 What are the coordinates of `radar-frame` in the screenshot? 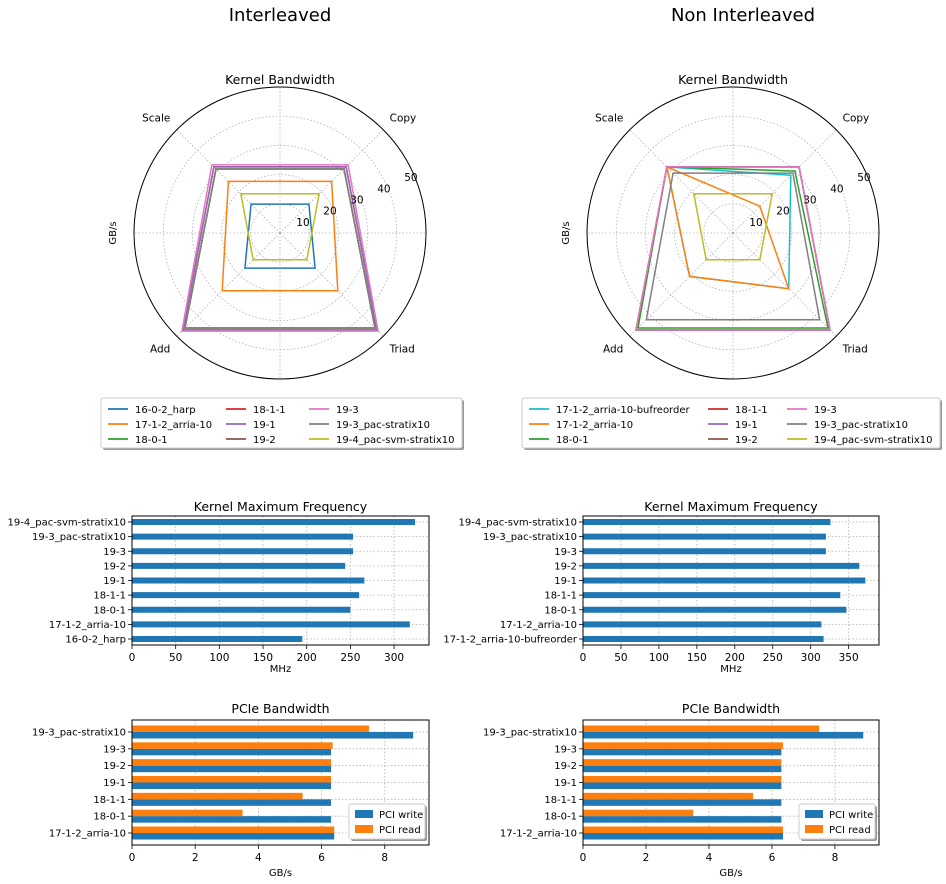 It's located at (280, 233).